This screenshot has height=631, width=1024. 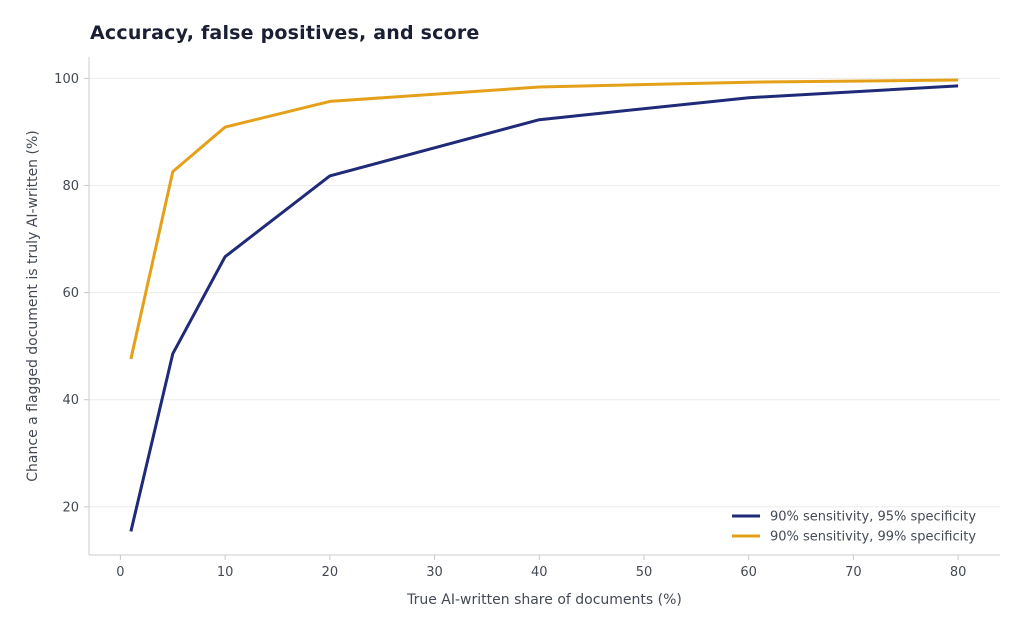 What do you see at coordinates (873, 517) in the screenshot?
I see `legend-label-1: 90% sensitivity, 95% specificity` at bounding box center [873, 517].